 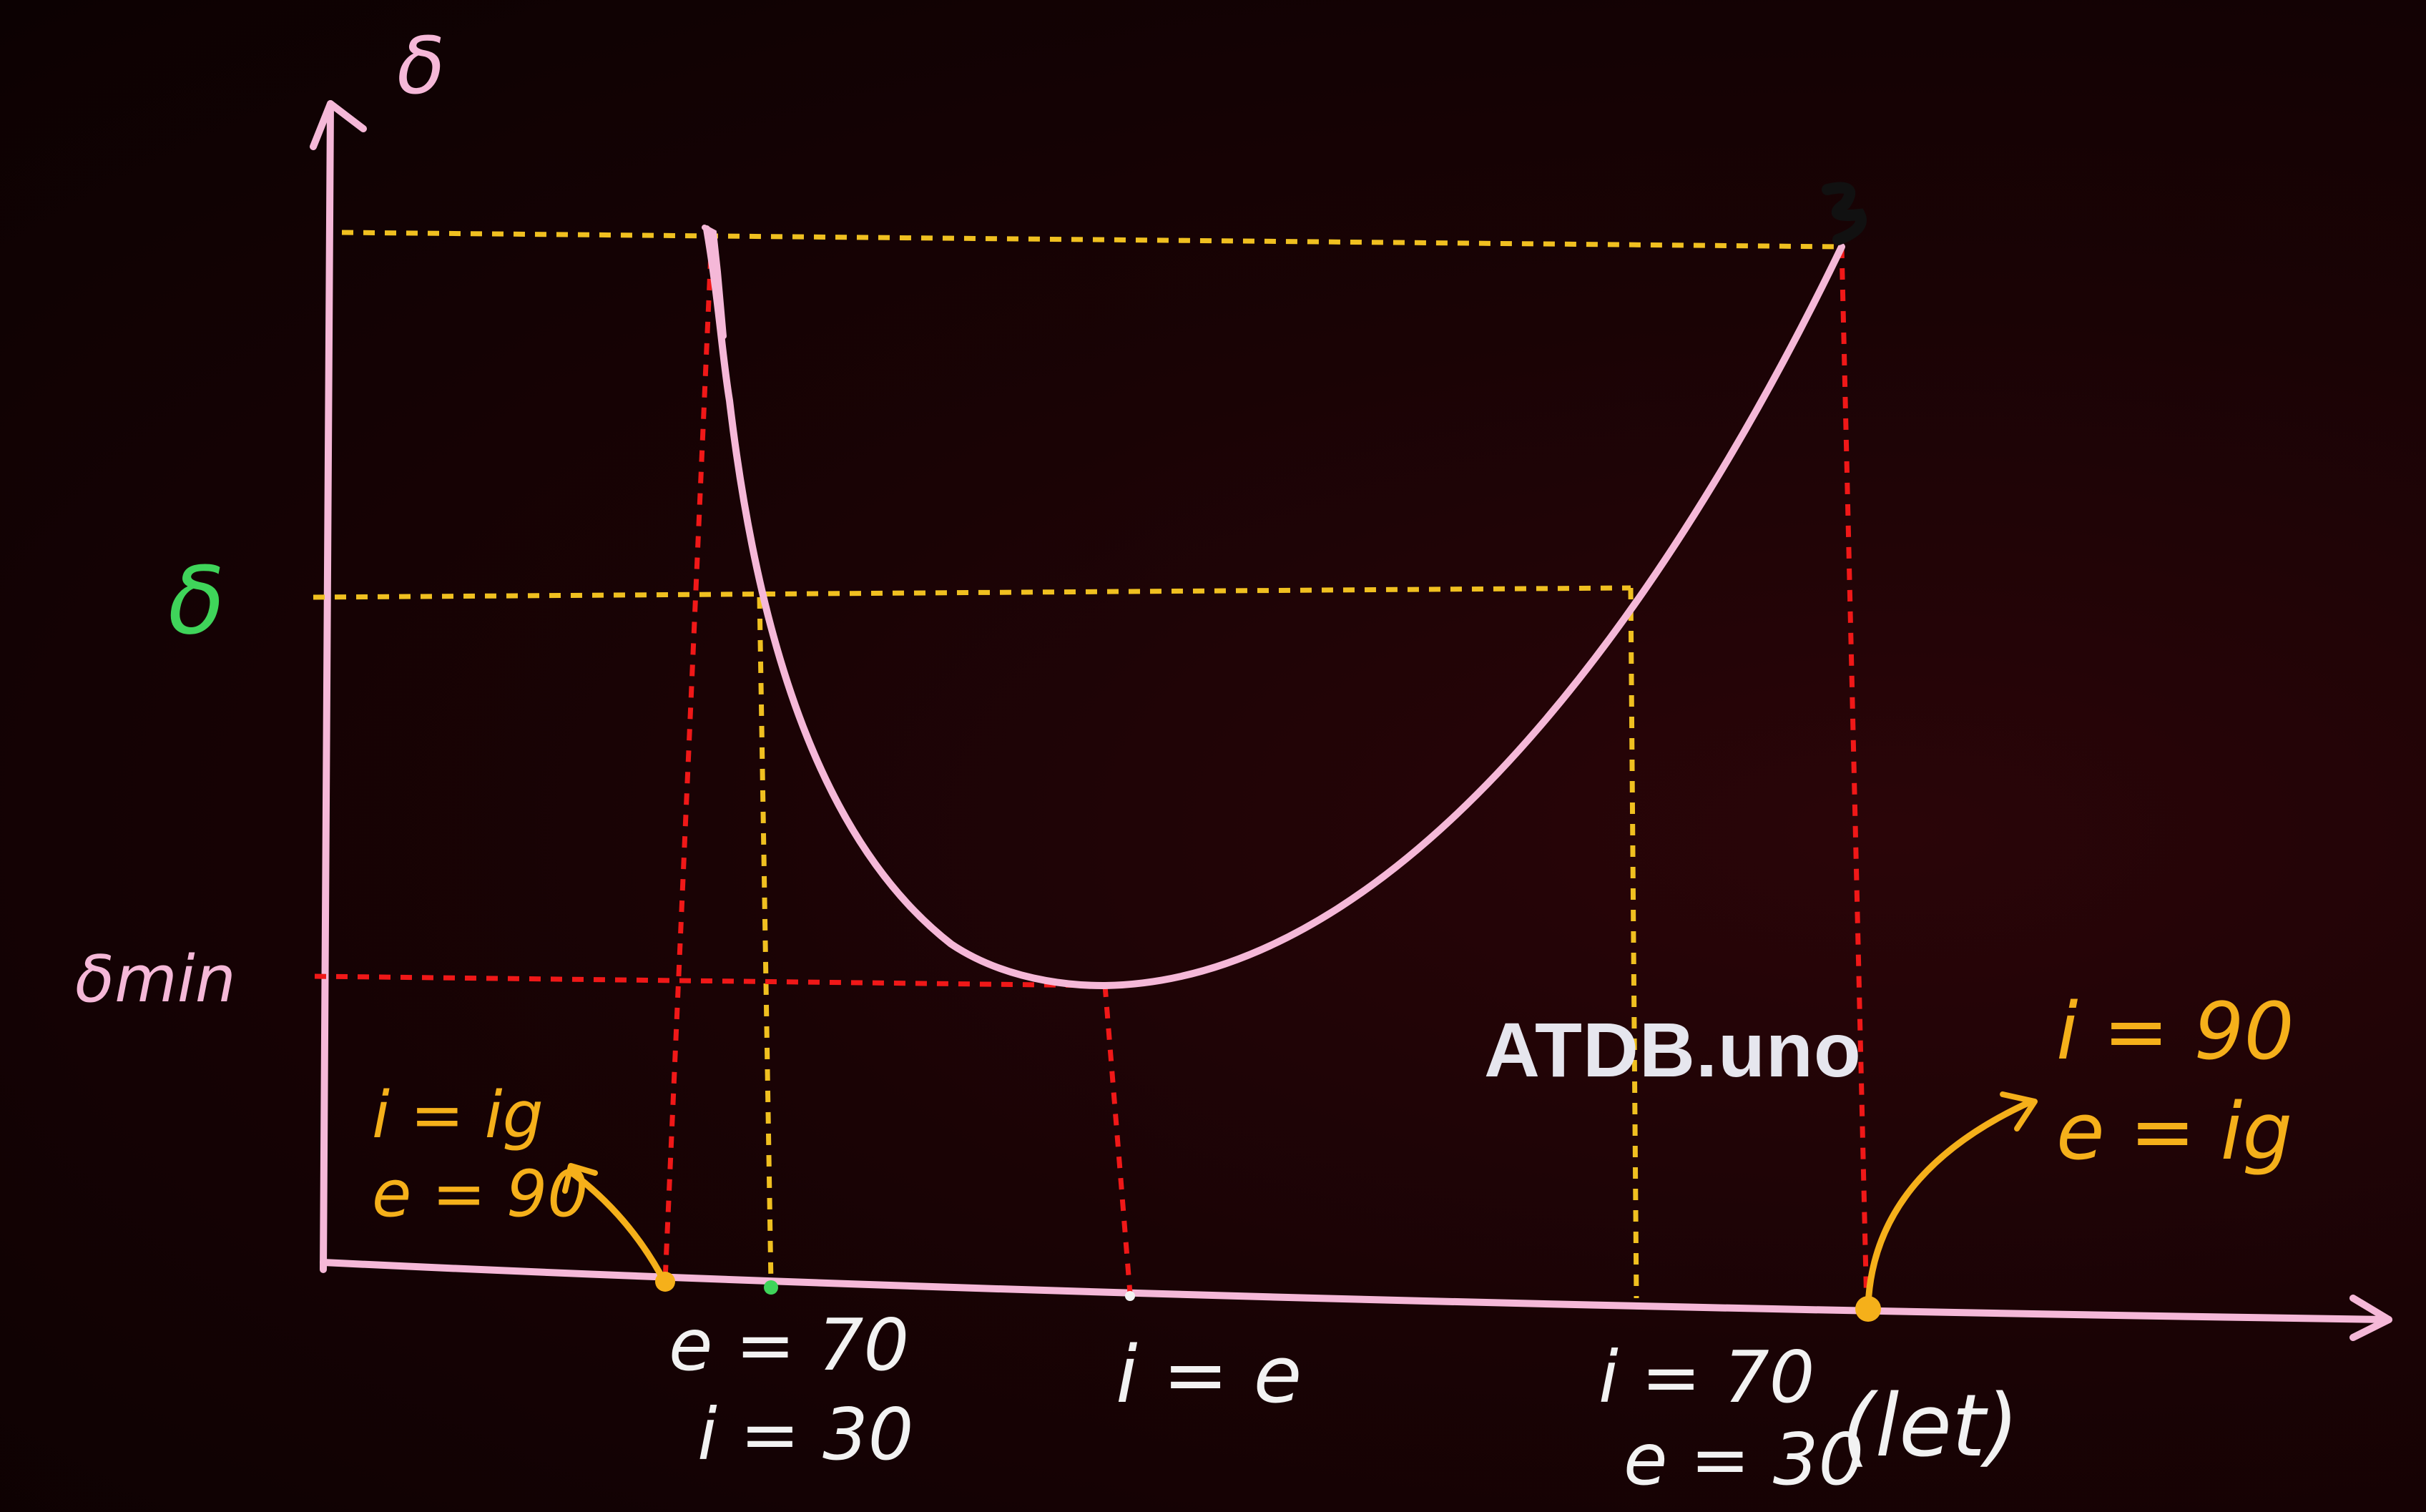 I want to click on y-axis, so click(x=327, y=686).